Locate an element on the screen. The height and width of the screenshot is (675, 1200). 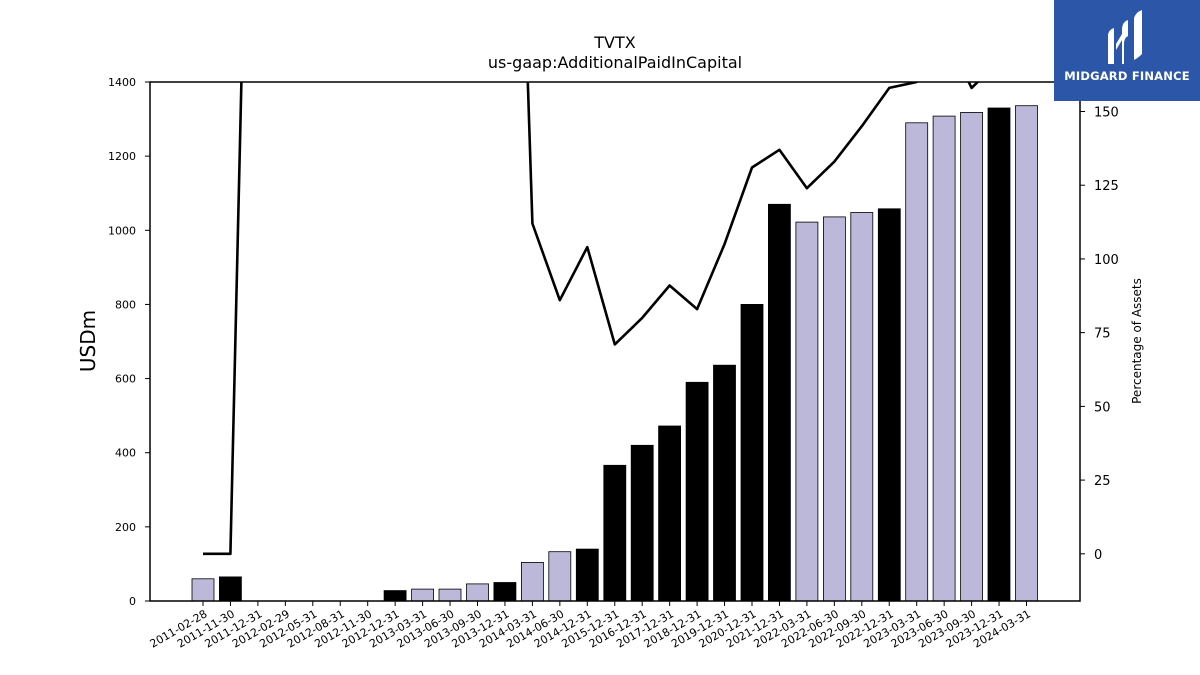
y2-tick-label: 50 is located at coordinates (1102, 407).